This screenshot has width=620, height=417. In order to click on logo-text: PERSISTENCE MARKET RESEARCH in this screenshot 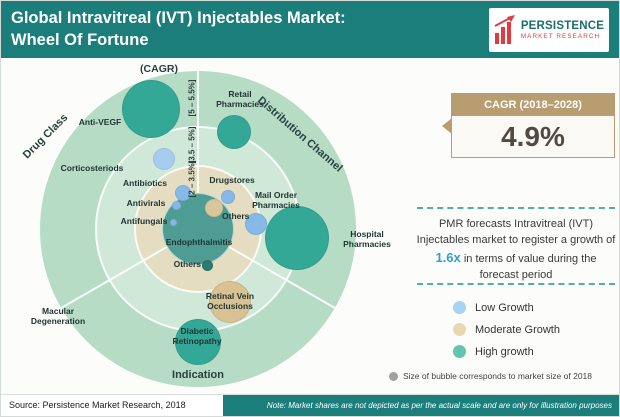, I will do `click(562, 30)`.